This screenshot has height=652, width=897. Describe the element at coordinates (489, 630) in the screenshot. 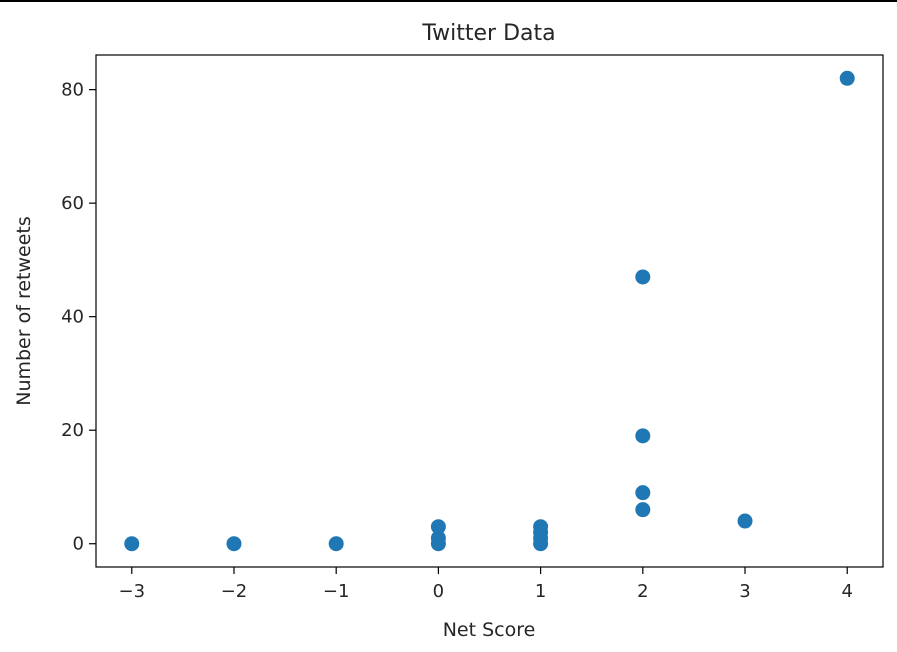

I see `x-axis-label: Net Score` at that location.